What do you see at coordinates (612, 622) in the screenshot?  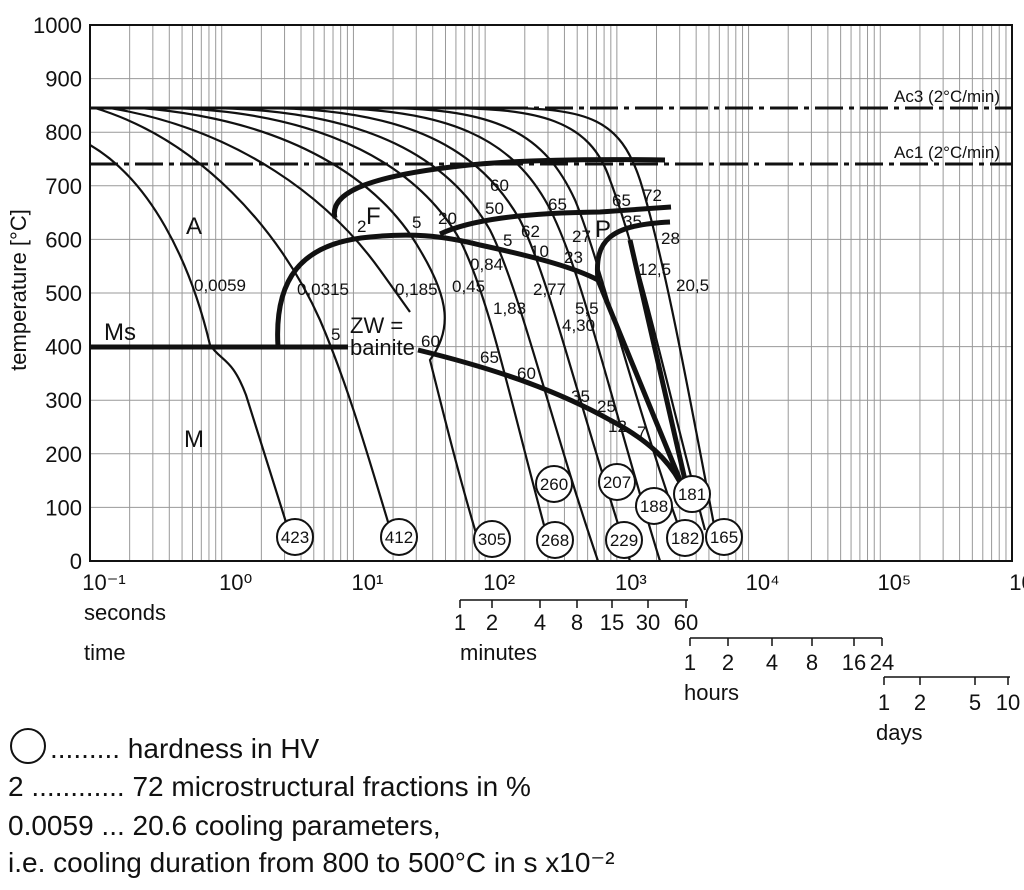 I see `time-tick-label: 15` at bounding box center [612, 622].